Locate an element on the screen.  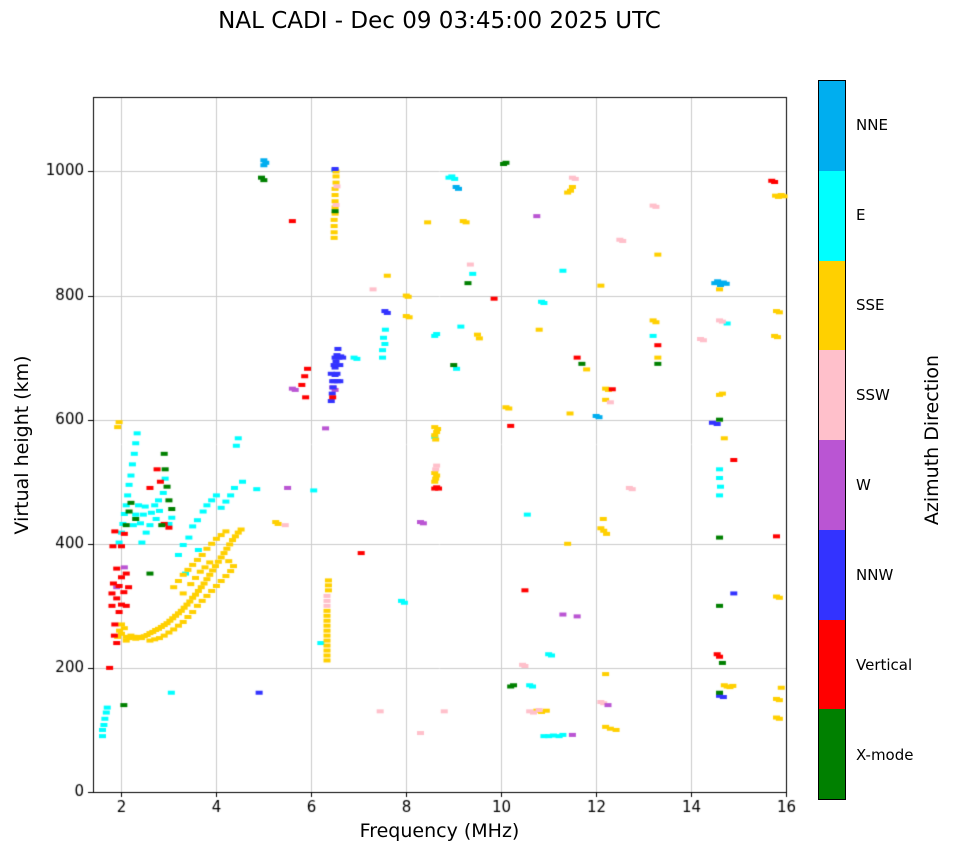
colorbar is located at coordinates (832, 440).